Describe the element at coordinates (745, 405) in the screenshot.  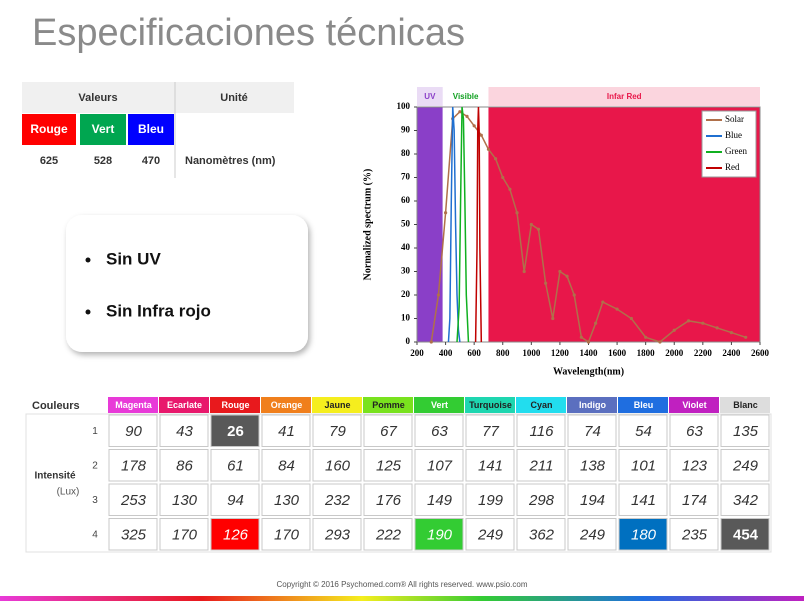
I see `column-header: Blanc` at that location.